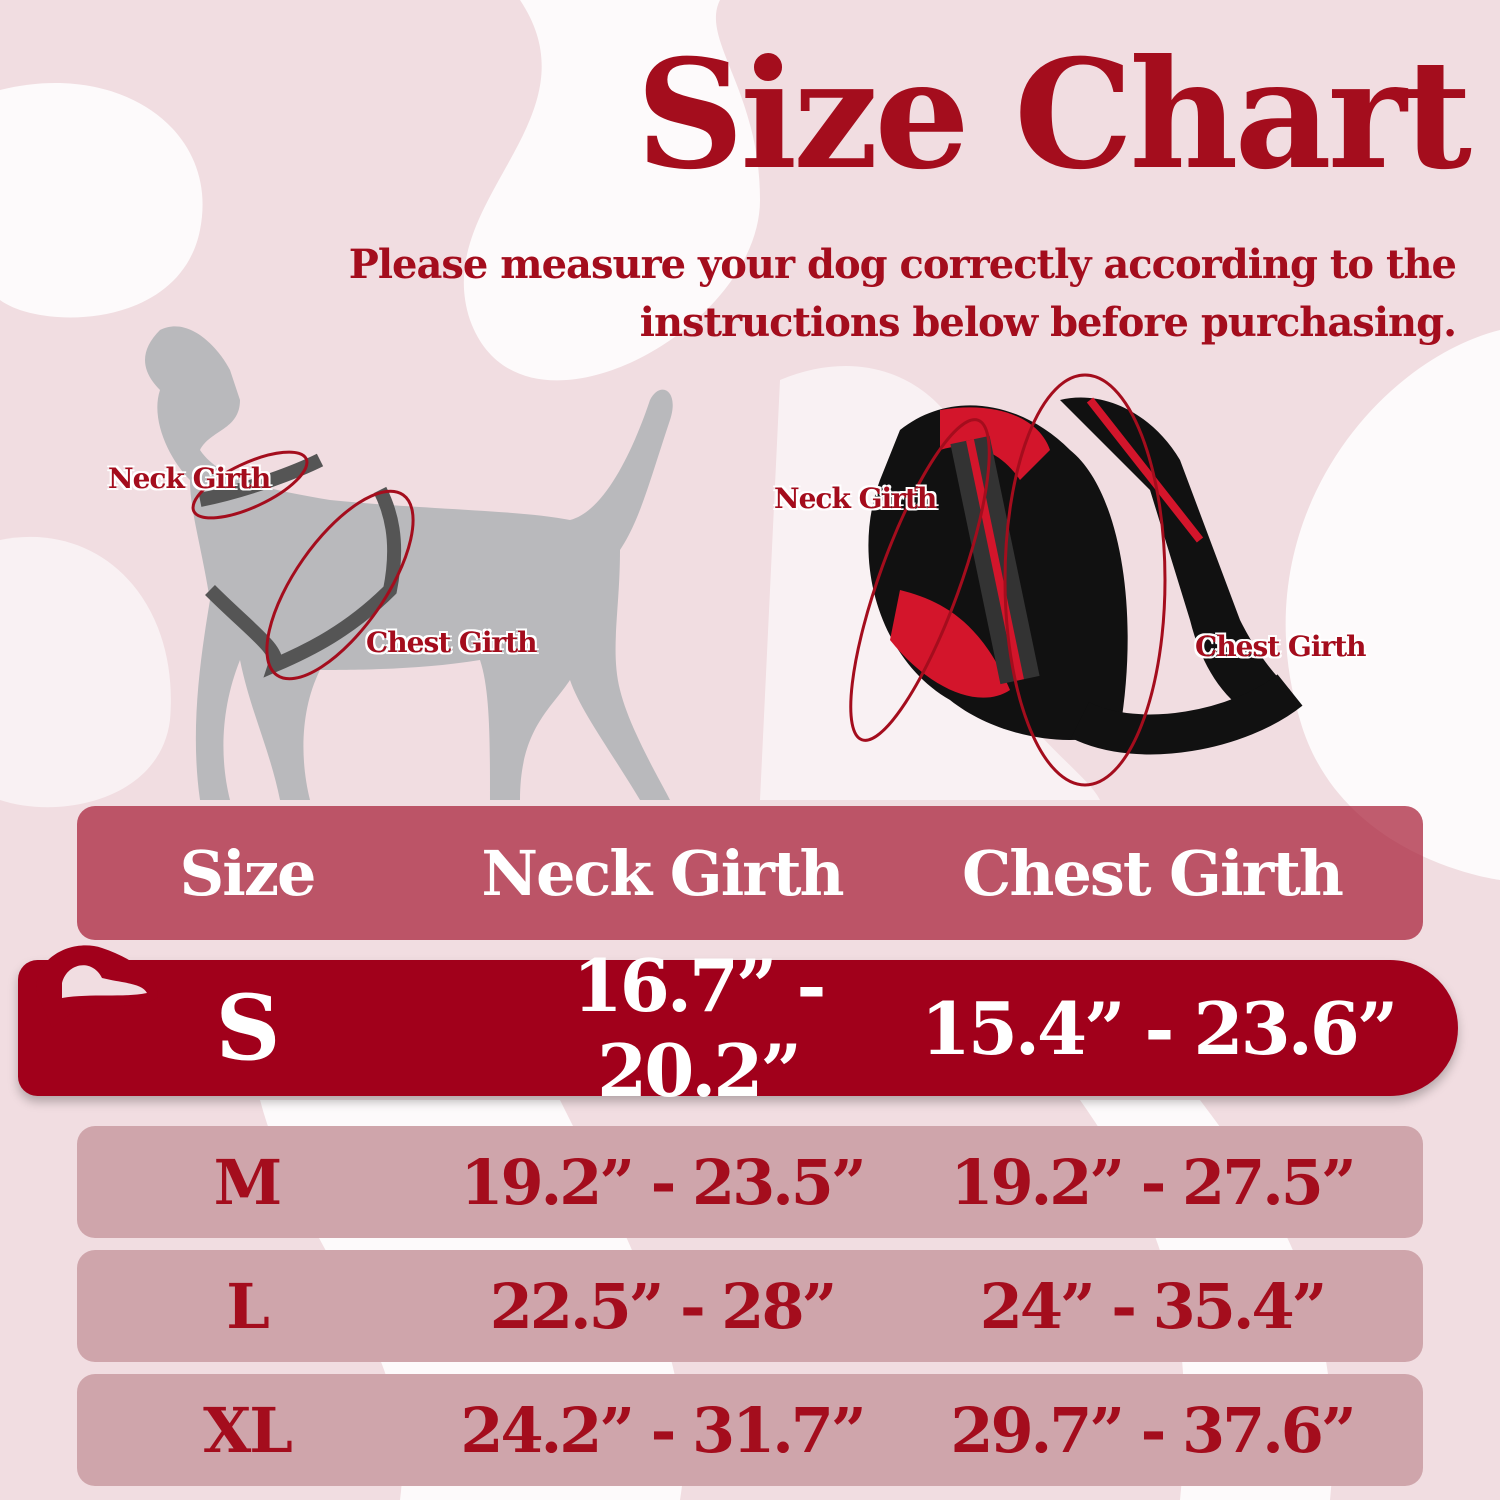 The image size is (1500, 1500). What do you see at coordinates (1076, 580) in the screenshot?
I see `harness-product-image` at bounding box center [1076, 580].